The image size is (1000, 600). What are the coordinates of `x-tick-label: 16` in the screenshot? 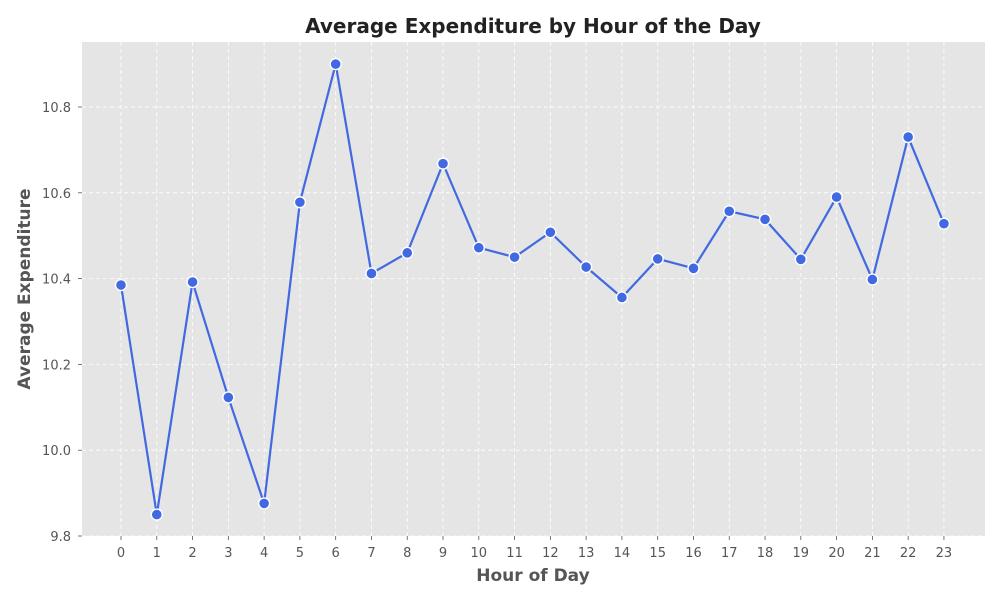 It's located at (693, 553).